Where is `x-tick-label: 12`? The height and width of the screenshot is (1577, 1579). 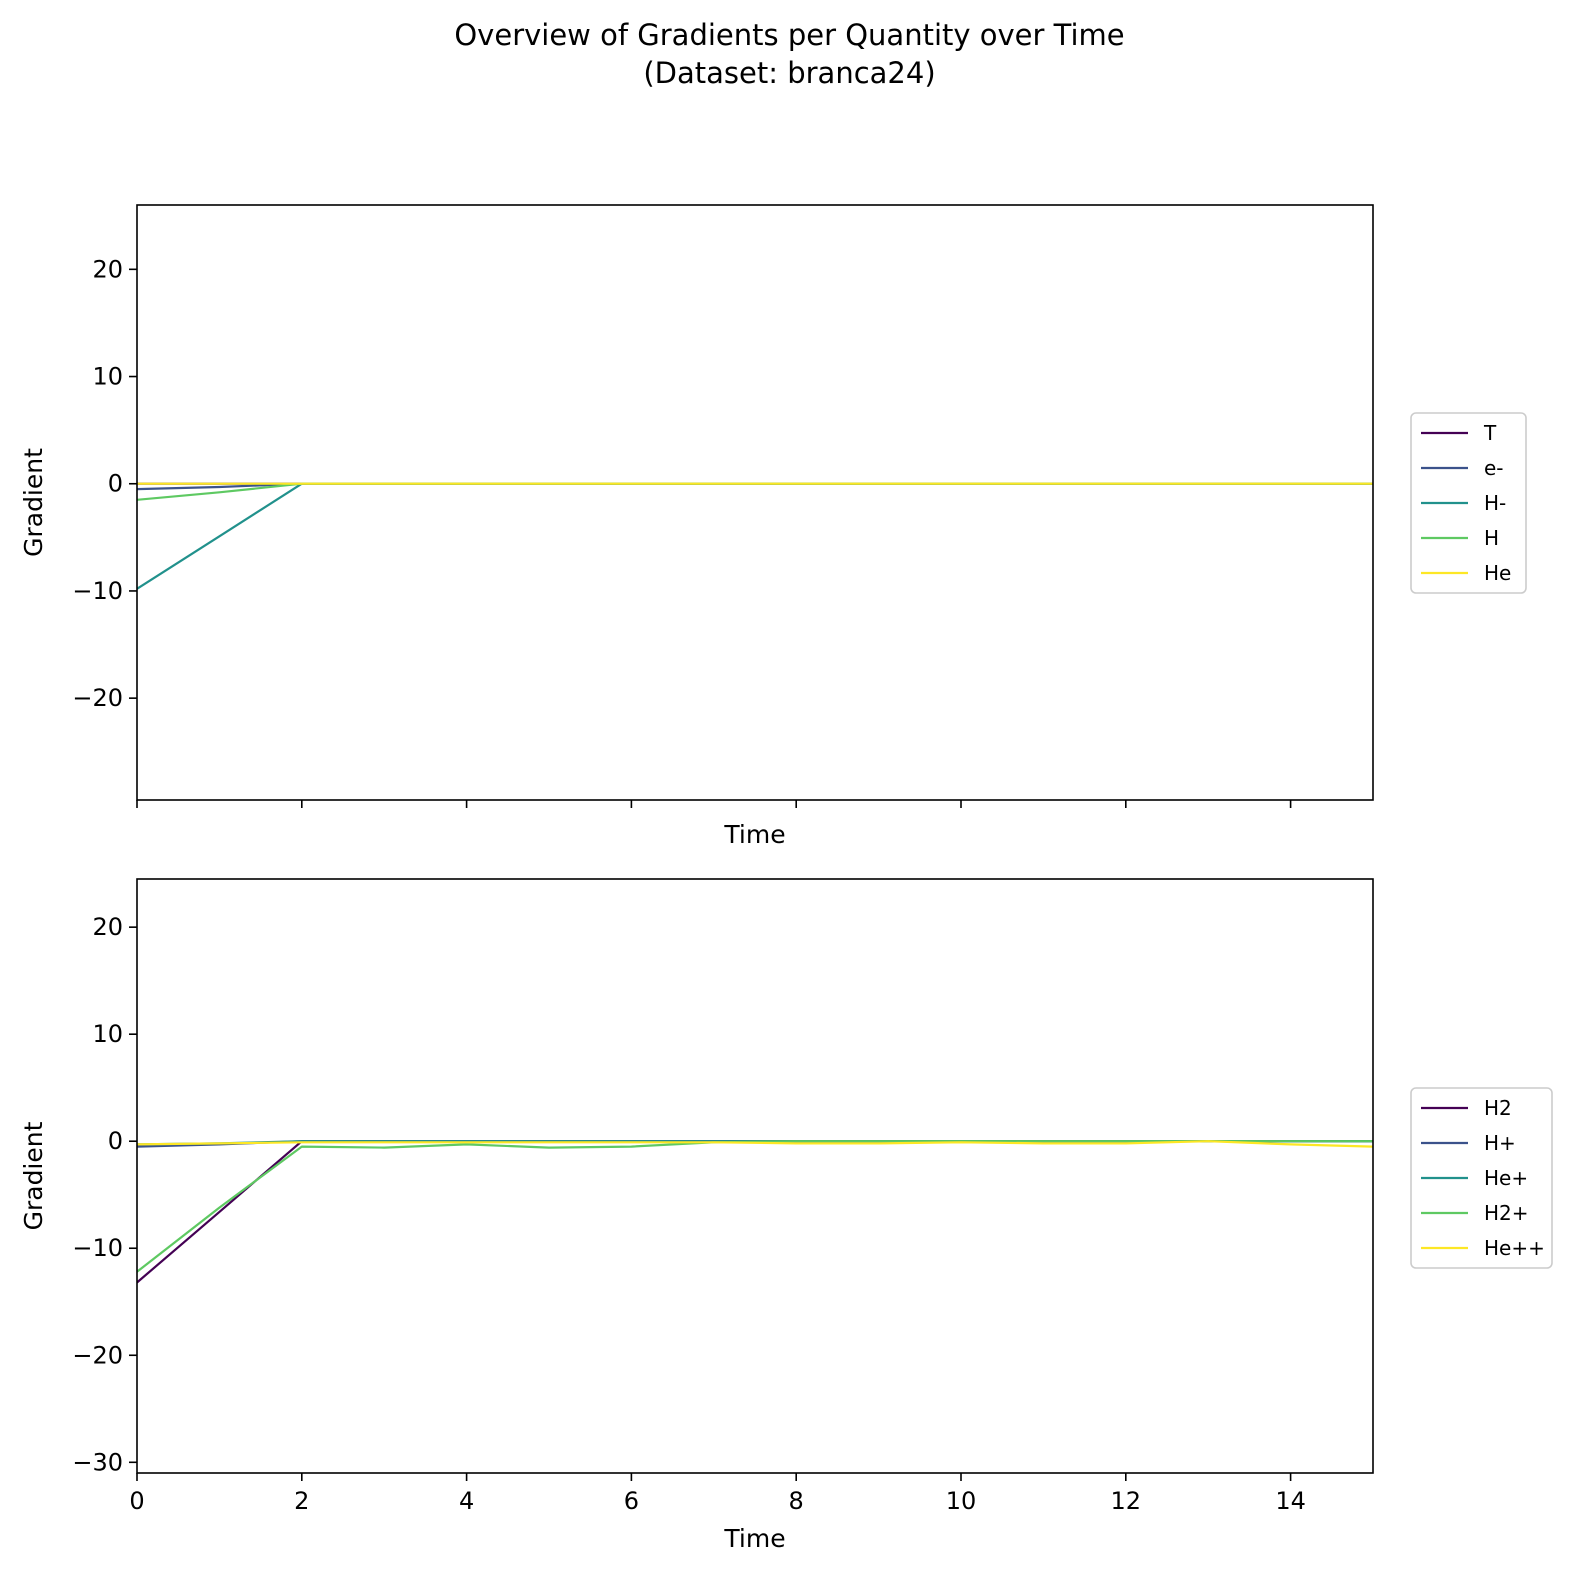
x-tick-label: 12 is located at coordinates (1126, 1501).